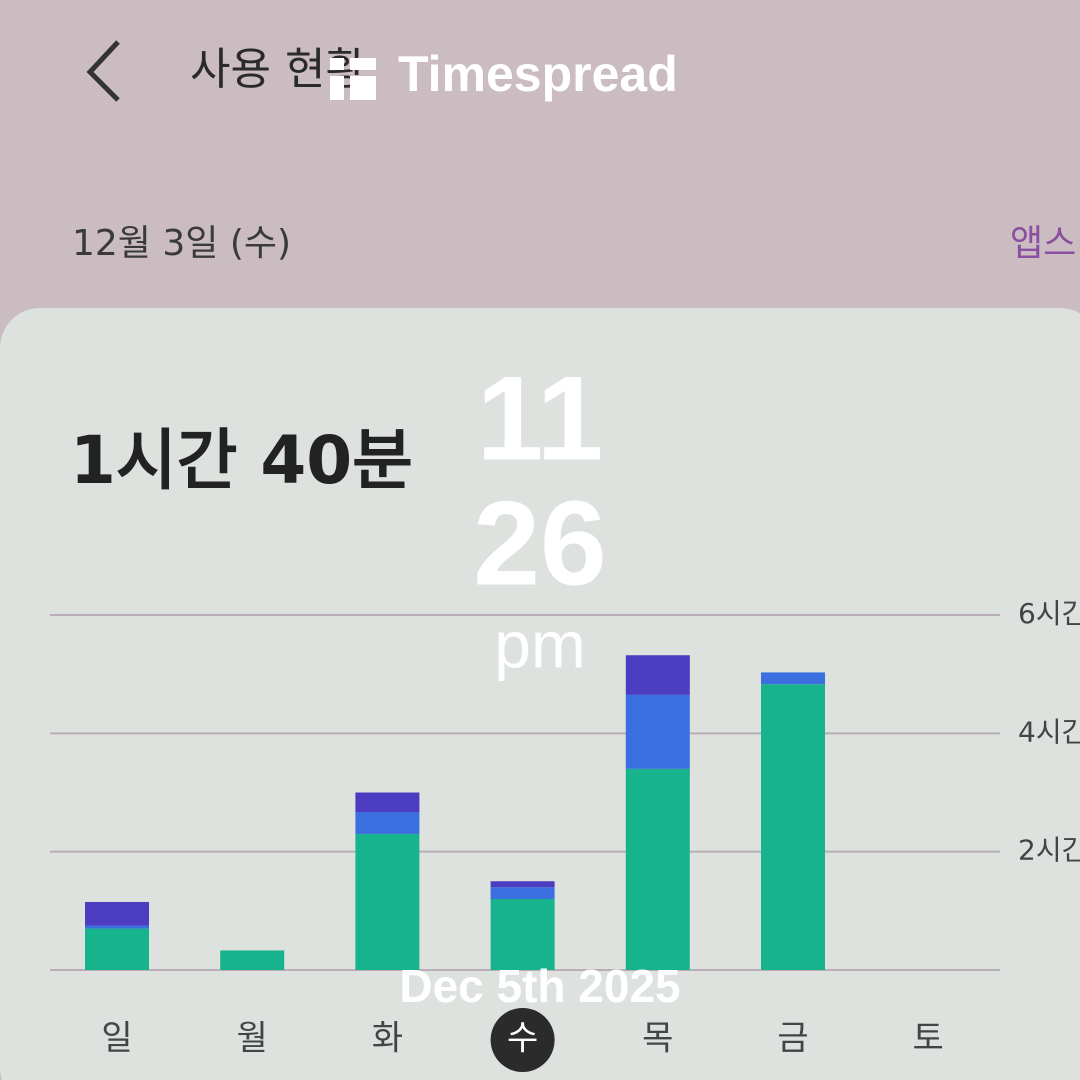 The height and width of the screenshot is (1080, 1080). Describe the element at coordinates (252, 1039) in the screenshot. I see `x-tick-label: 월` at that location.